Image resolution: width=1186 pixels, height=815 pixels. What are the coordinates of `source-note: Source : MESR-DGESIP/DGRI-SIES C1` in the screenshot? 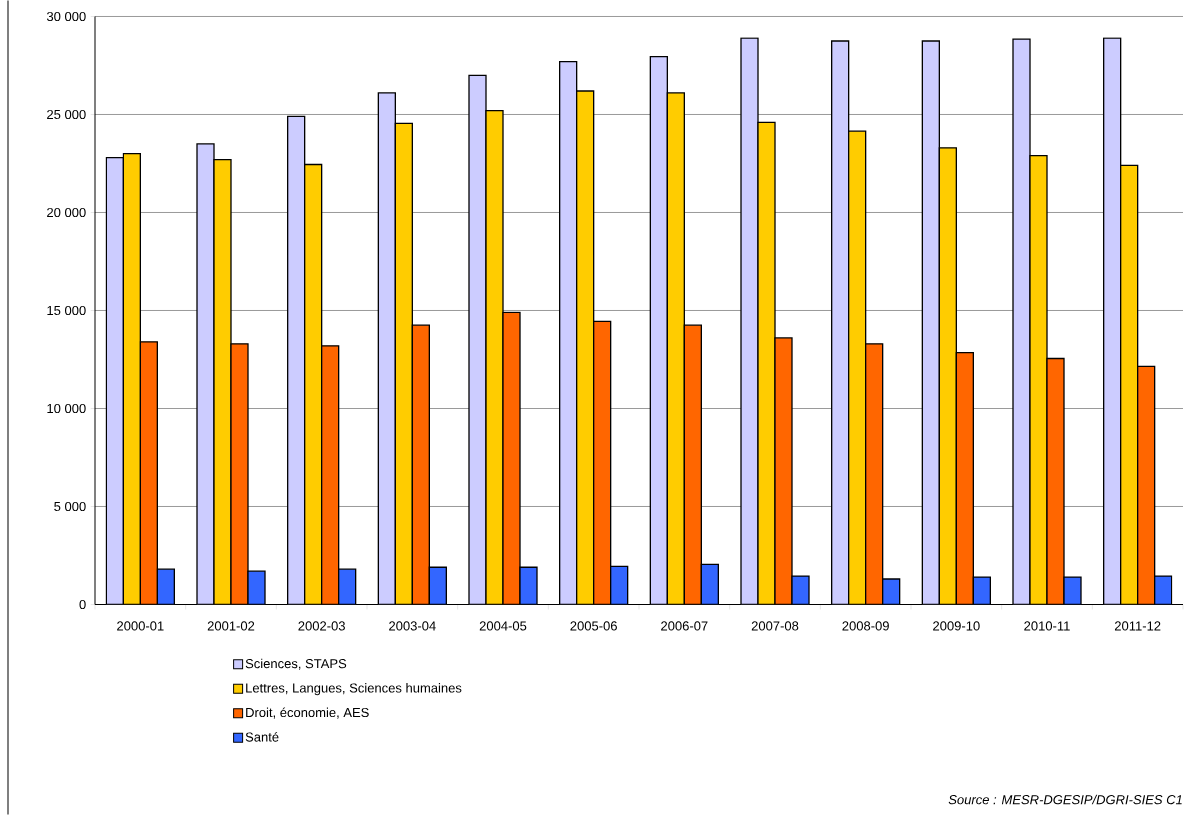 It's located at (1065, 799).